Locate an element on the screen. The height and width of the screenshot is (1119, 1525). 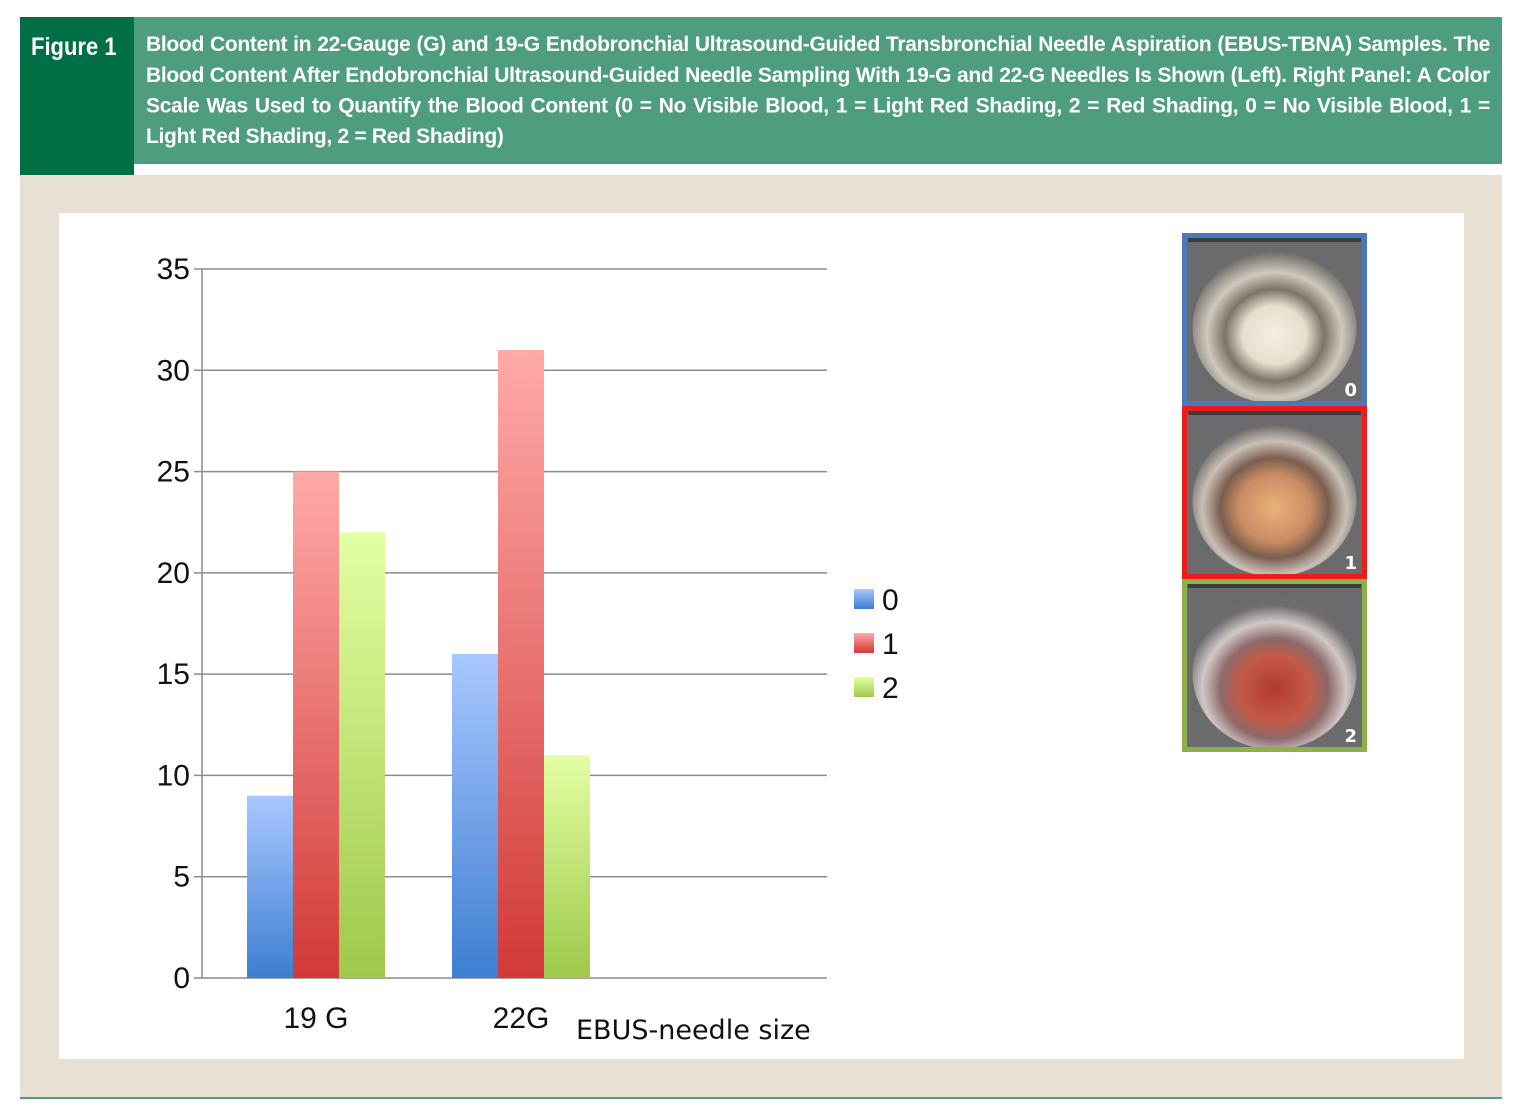
sample-well-no-blood-icon: 0 is located at coordinates (1274, 319).